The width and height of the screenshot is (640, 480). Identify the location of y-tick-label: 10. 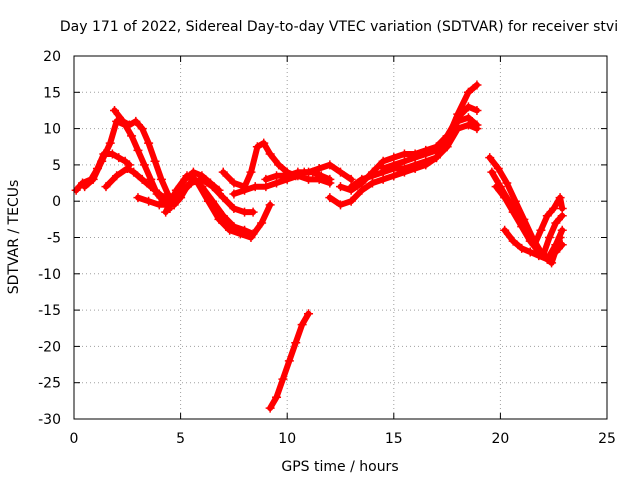
(52, 130).